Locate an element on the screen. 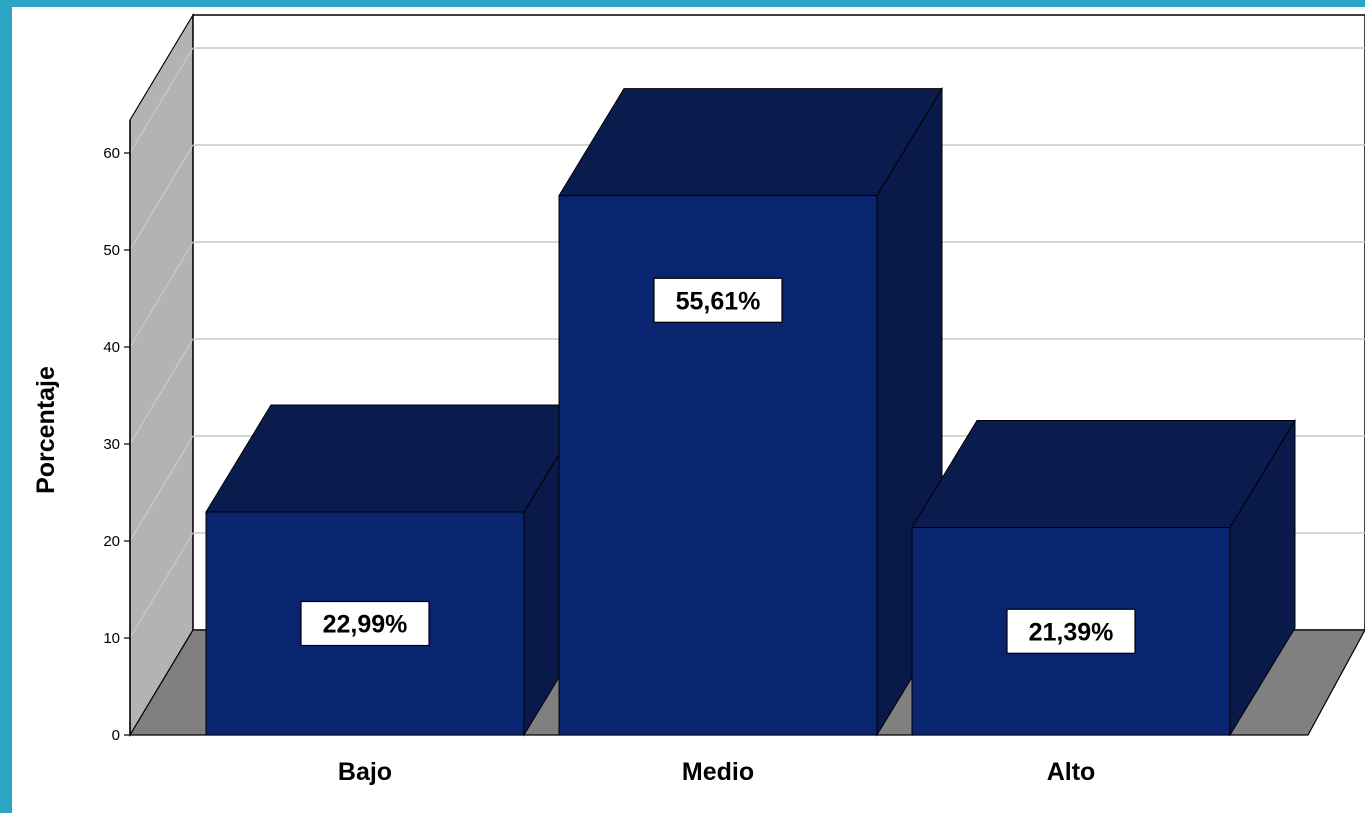 This screenshot has height=813, width=1365. y-tick-label: 60 is located at coordinates (111, 153).